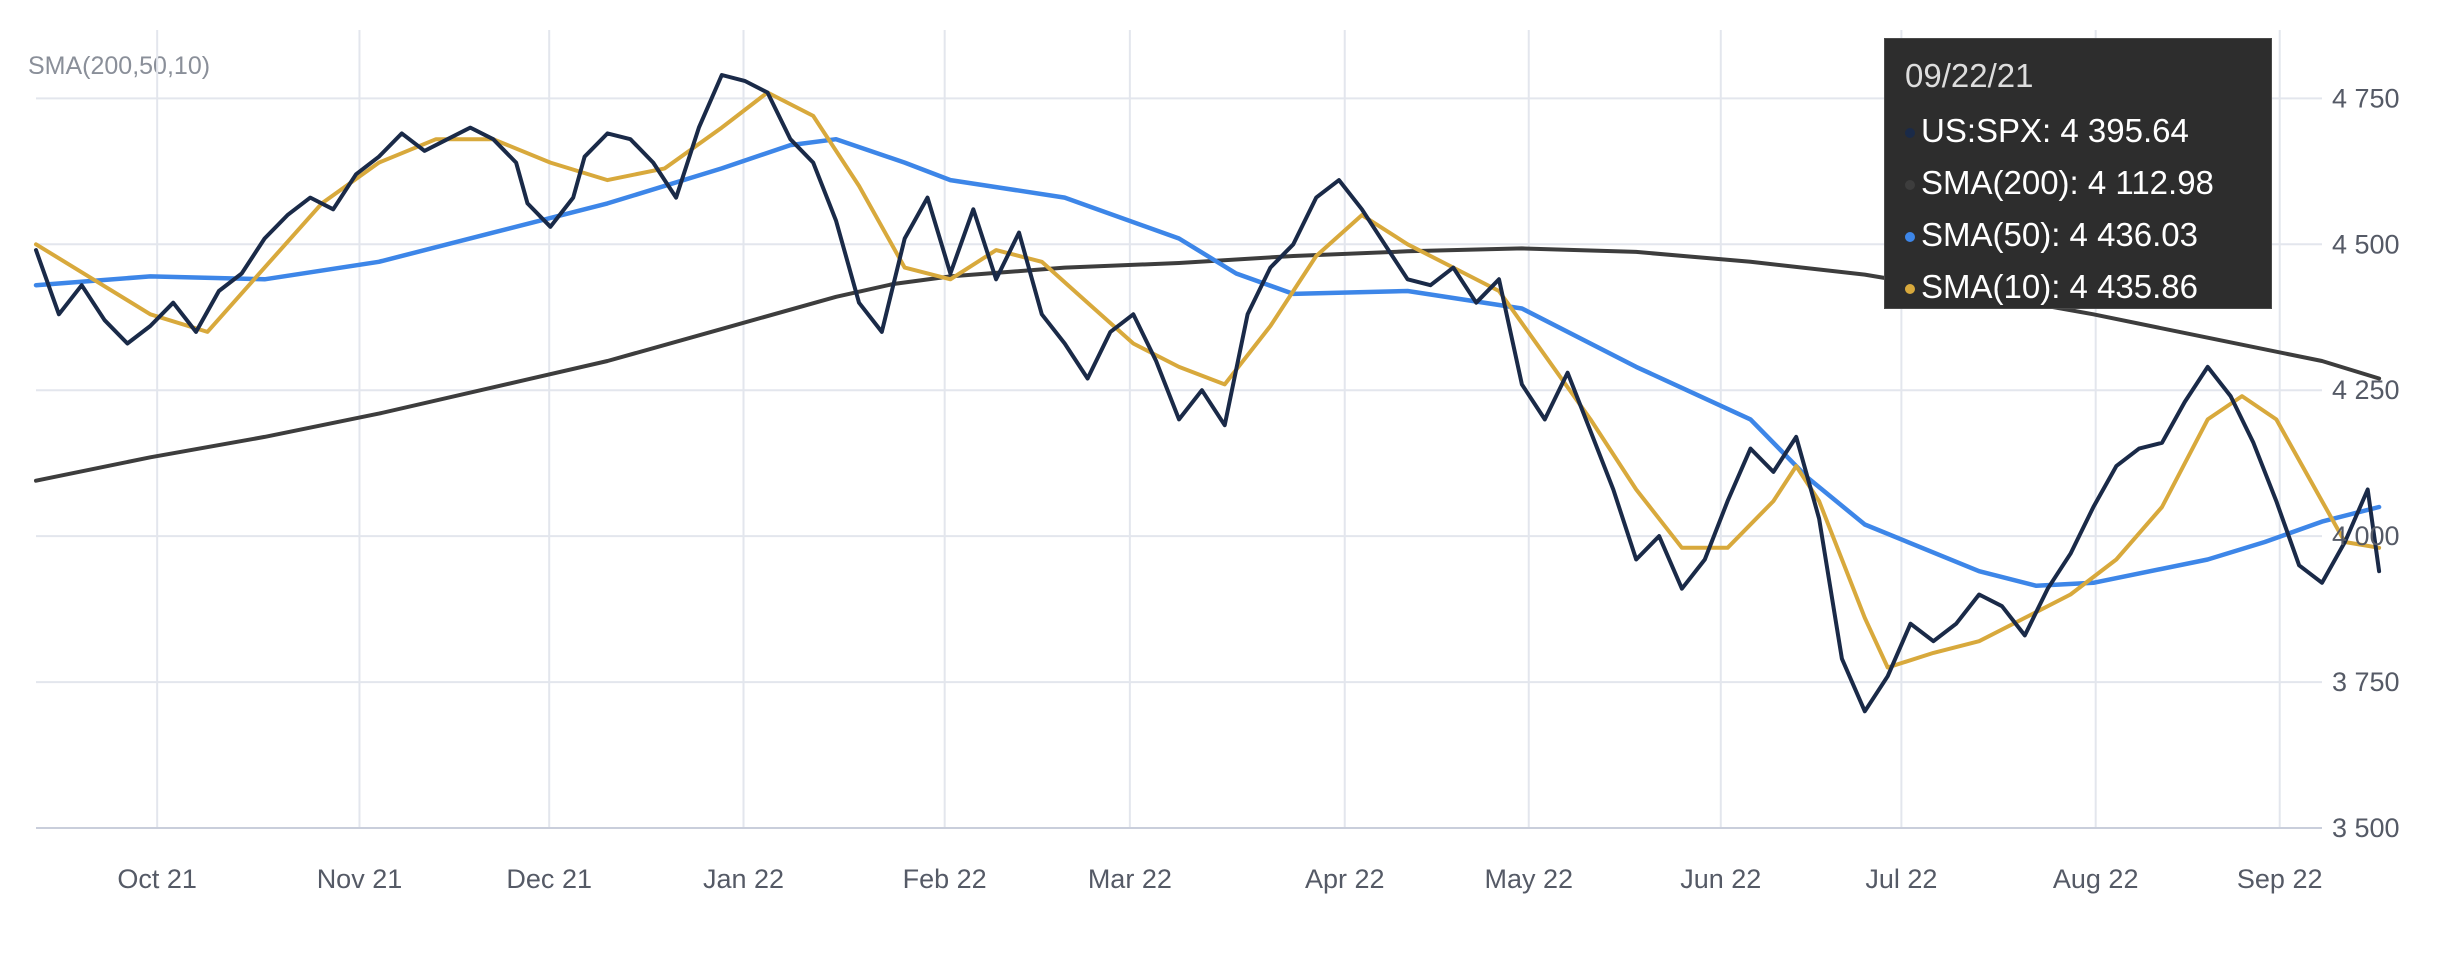 Image resolution: width=2456 pixels, height=954 pixels. What do you see at coordinates (1995, 234) in the screenshot?
I see `tooltip-row-label: SMA(50):` at bounding box center [1995, 234].